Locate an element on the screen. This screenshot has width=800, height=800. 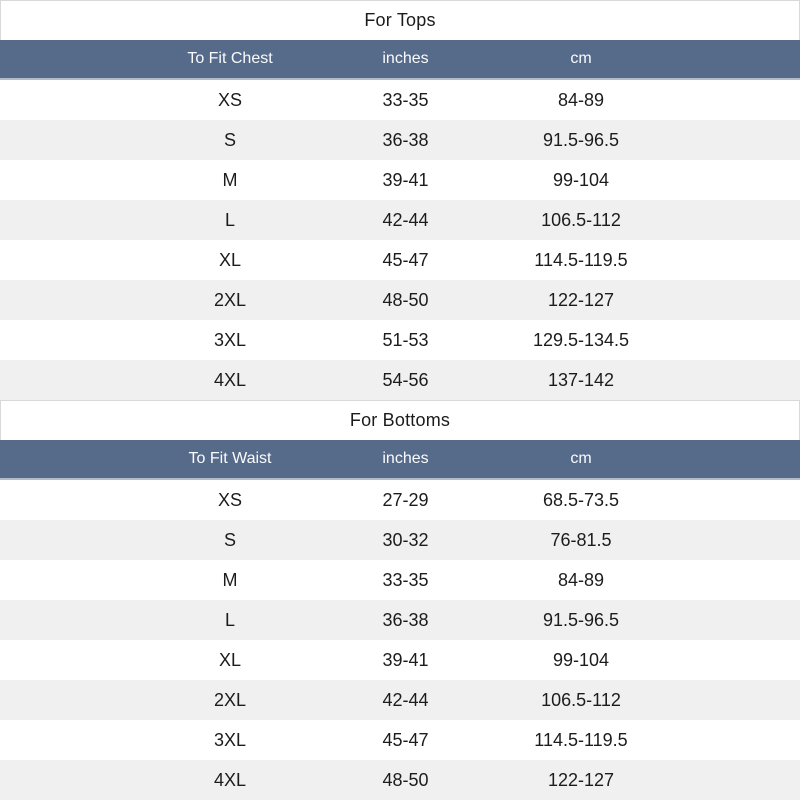
cm-cell: 137-142 is located at coordinates (581, 379).